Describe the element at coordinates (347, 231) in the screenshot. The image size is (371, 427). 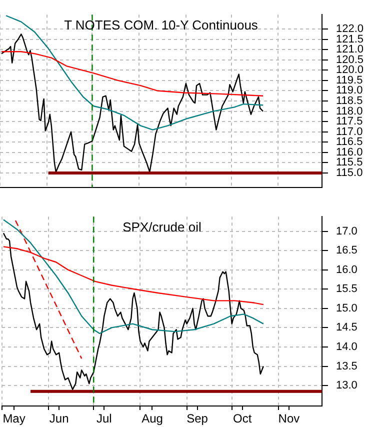
I see `y-tick-label: 17.0` at that location.